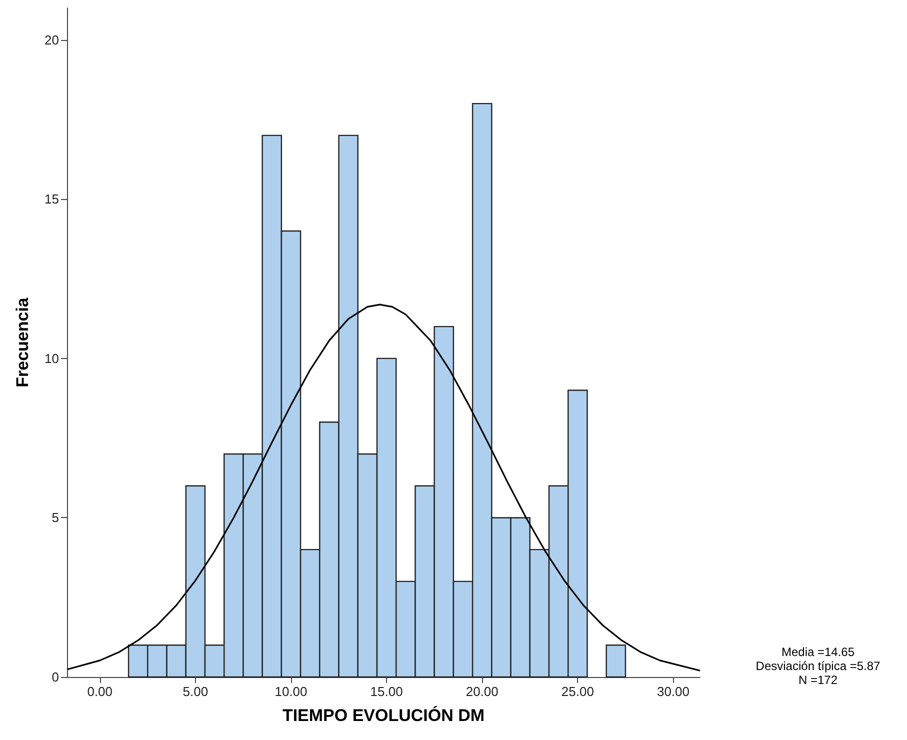  What do you see at coordinates (51, 358) in the screenshot?
I see `y-tick-label: 10` at bounding box center [51, 358].